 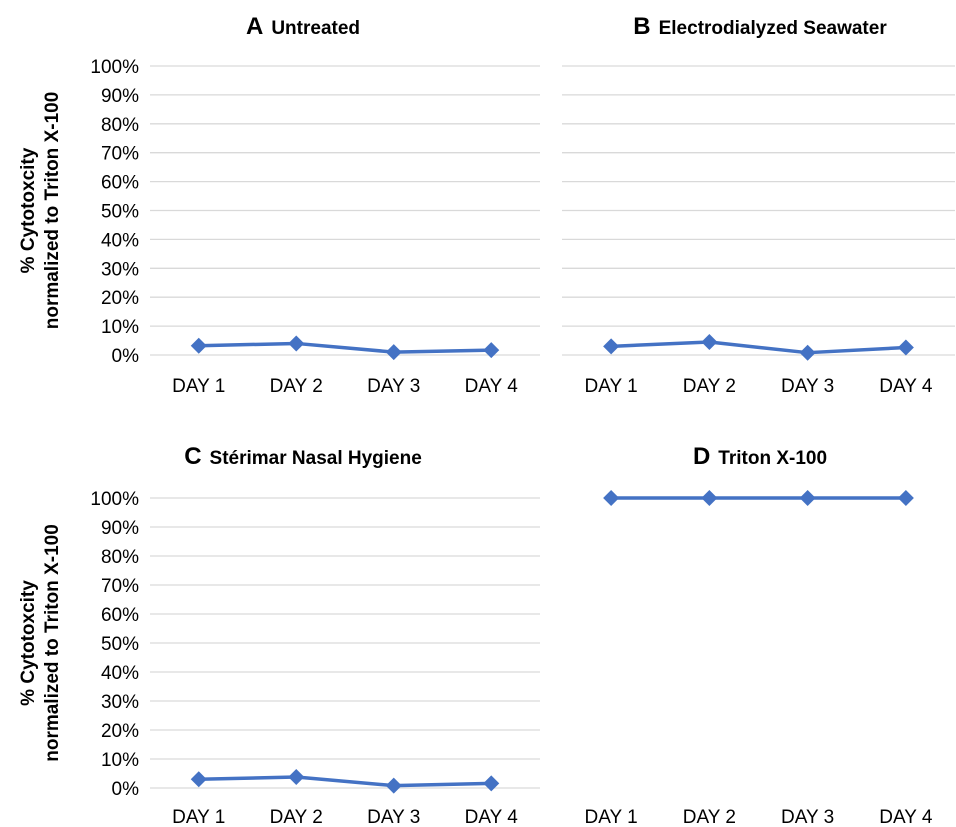 I want to click on panel-title: B Electrodialyzed Seawater, so click(x=760, y=26).